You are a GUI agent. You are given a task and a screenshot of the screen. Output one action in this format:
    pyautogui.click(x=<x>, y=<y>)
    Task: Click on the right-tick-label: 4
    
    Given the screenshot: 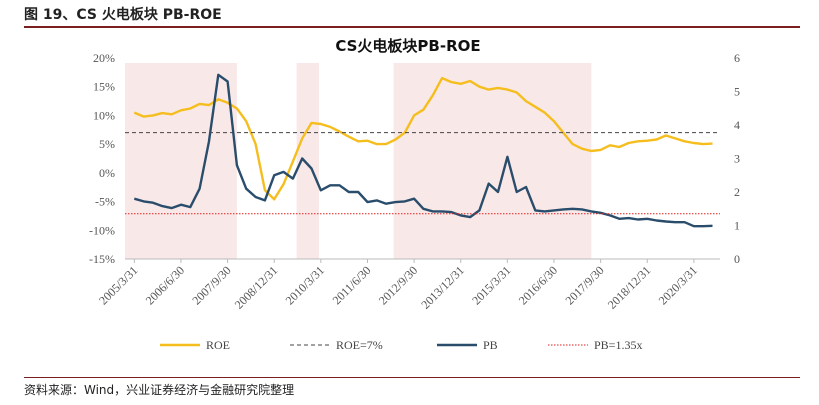 What is the action you would take?
    pyautogui.click(x=737, y=125)
    